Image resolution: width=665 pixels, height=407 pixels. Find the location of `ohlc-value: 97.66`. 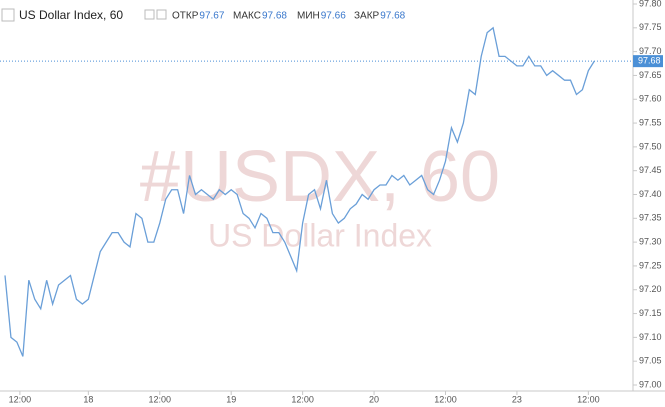

ohlc-value: 97.66 is located at coordinates (333, 16).